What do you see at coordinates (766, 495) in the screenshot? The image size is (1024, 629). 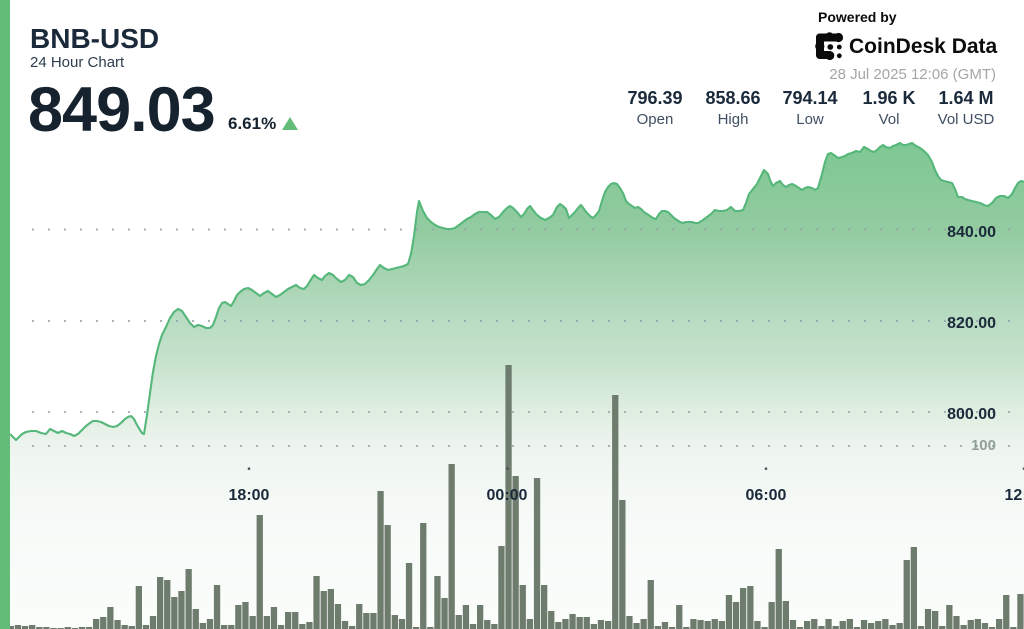 I see `svg-text: 06:00` at bounding box center [766, 495].